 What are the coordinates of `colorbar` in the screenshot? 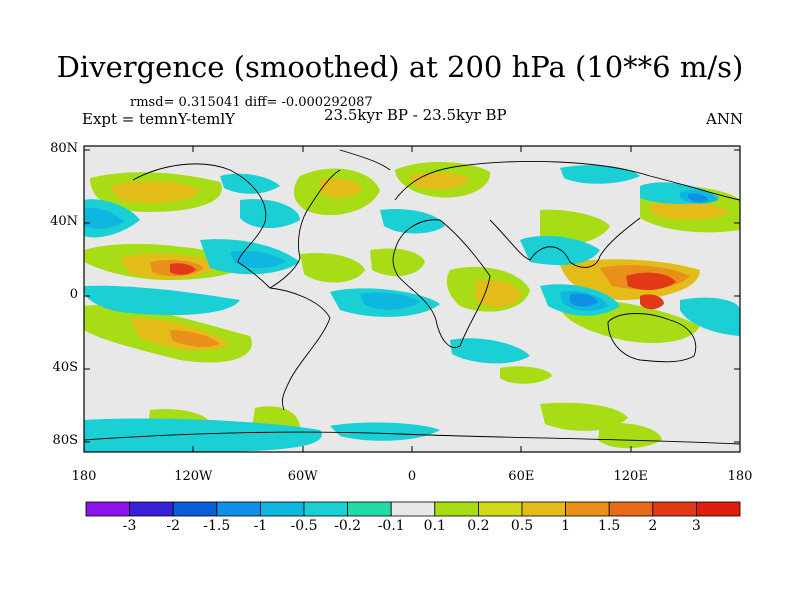 It's located at (413, 509).